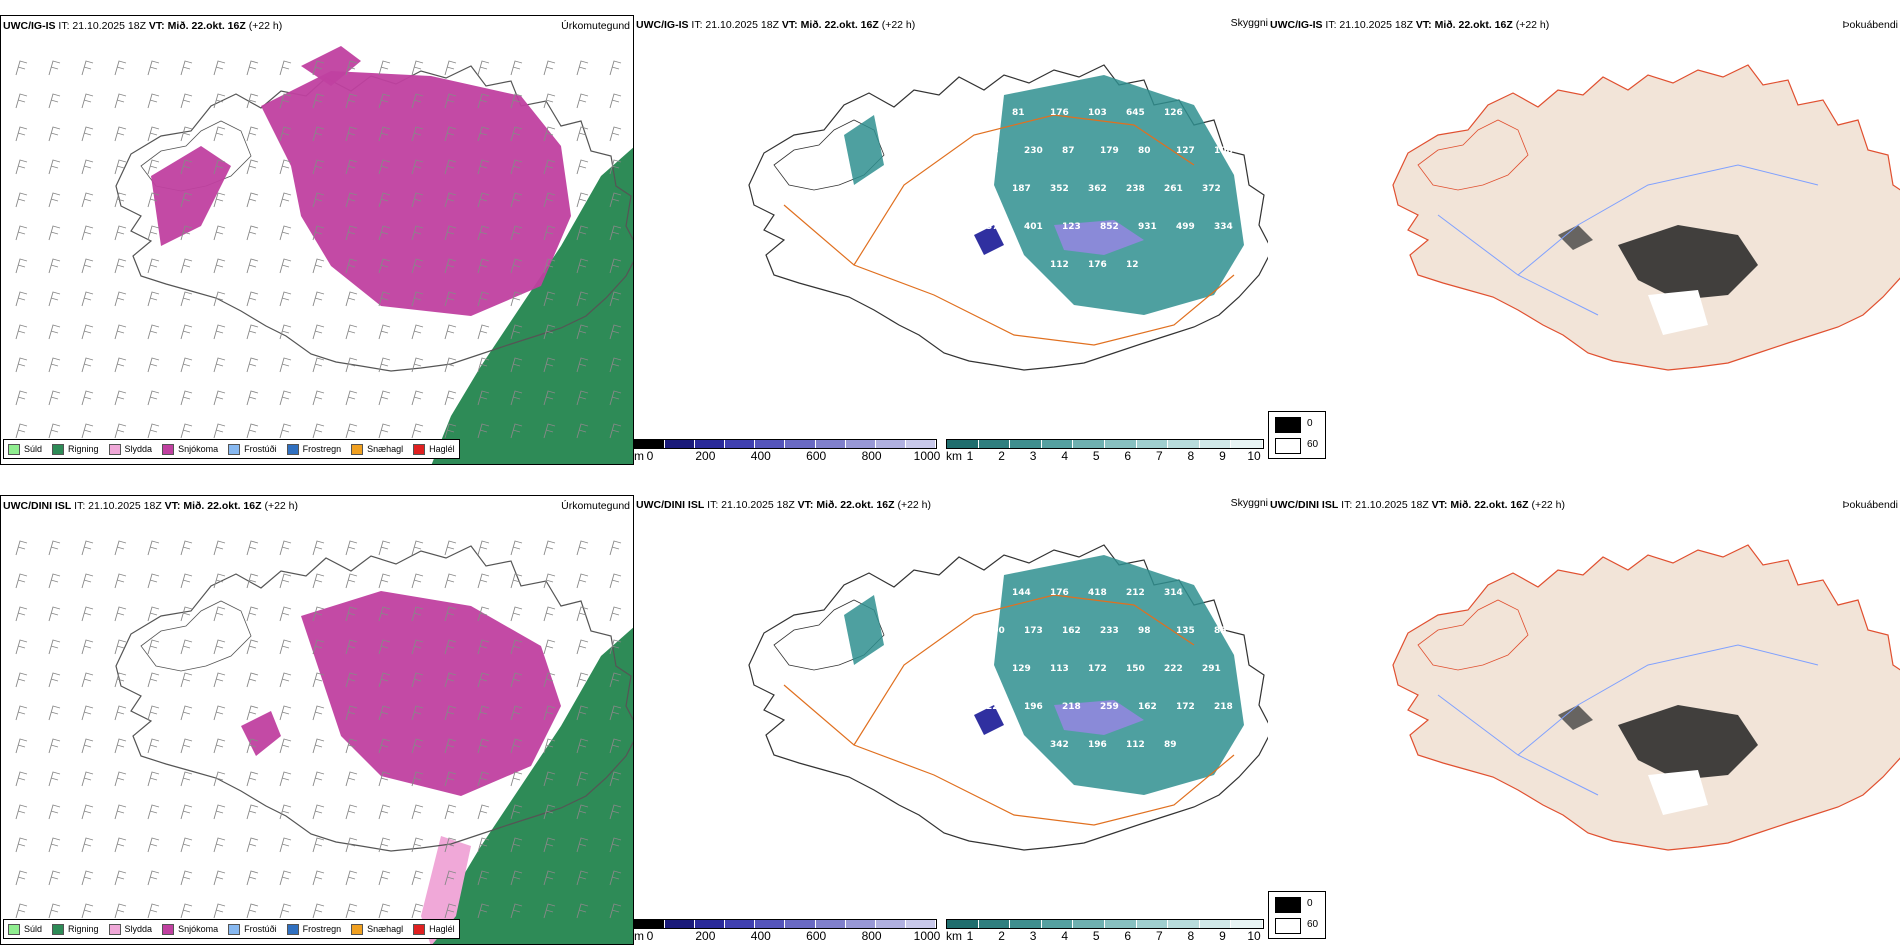 The width and height of the screenshot is (1900, 950). I want to click on cloud-base-value: 196, so click(1033, 707).